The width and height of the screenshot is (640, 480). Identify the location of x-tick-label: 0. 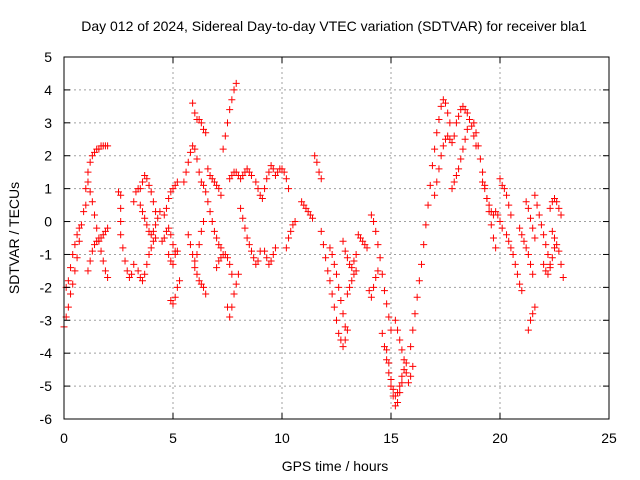
(64, 438).